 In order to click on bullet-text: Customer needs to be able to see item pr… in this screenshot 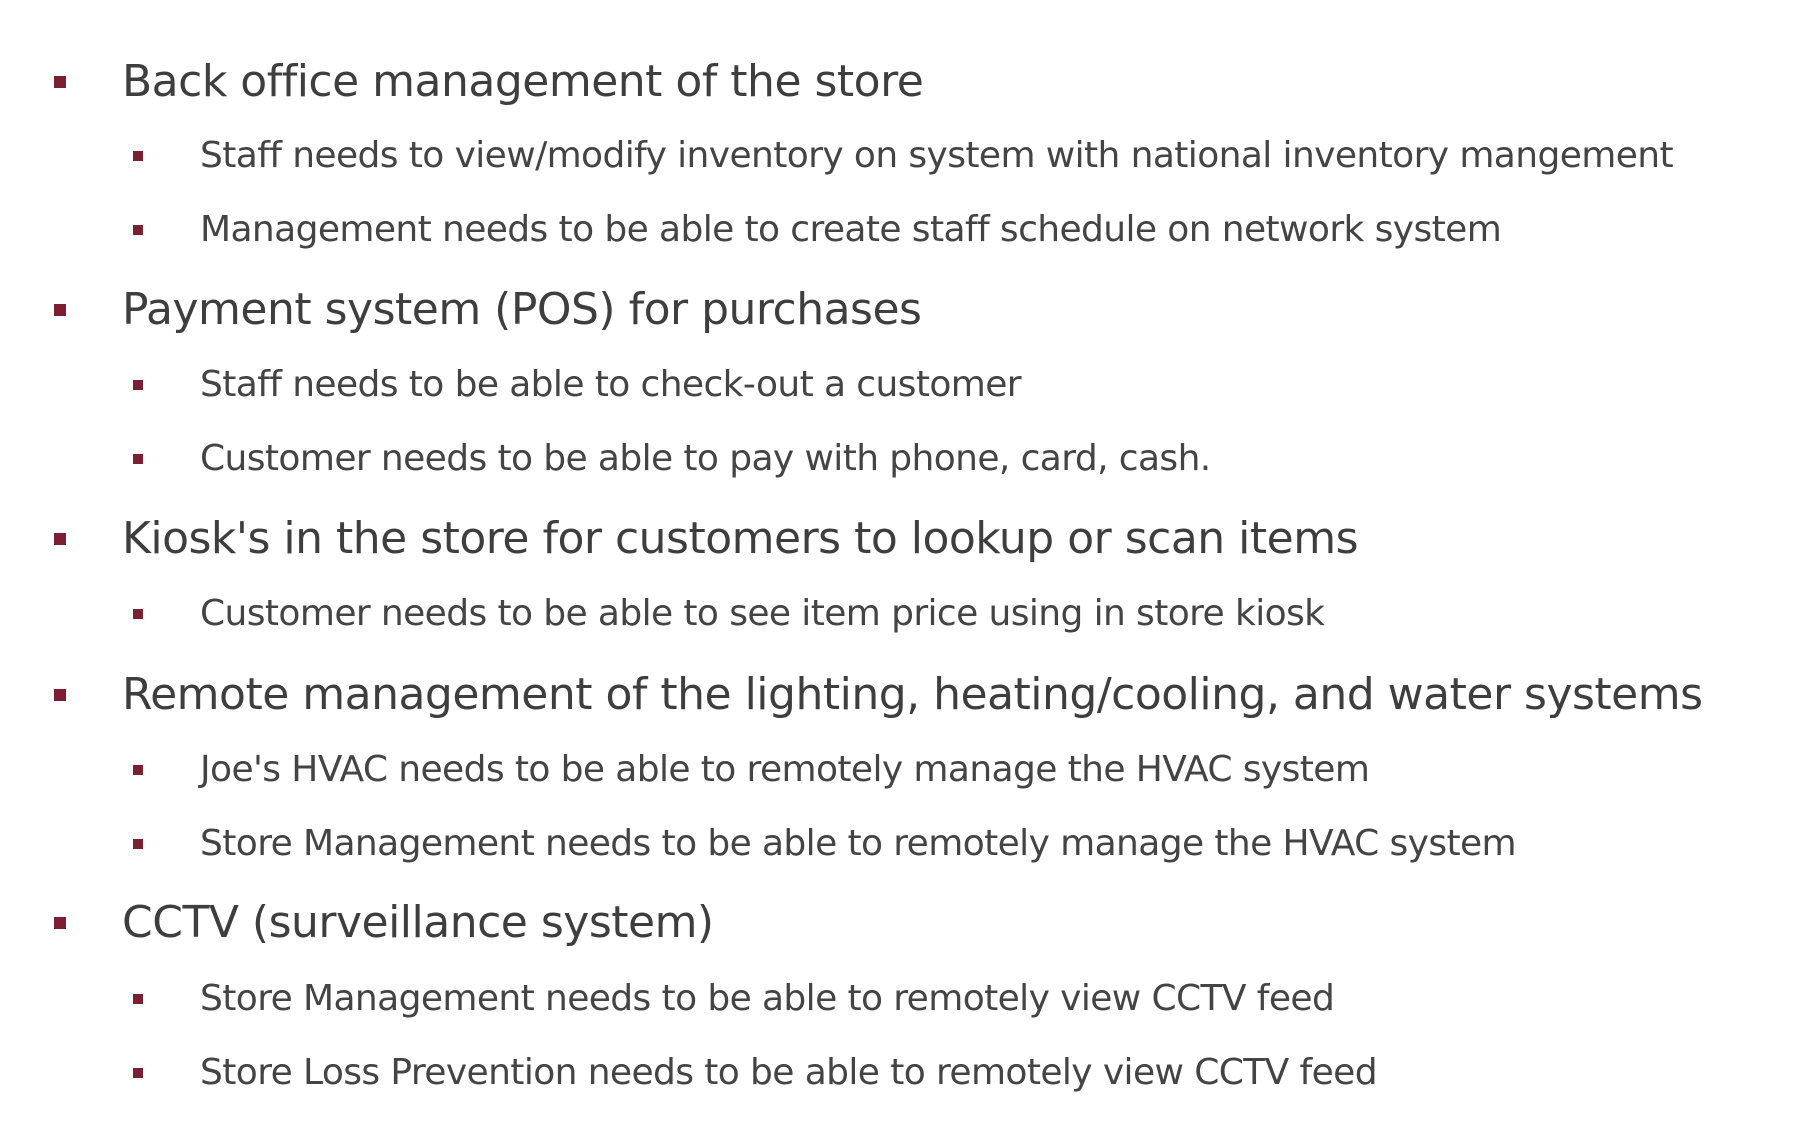, I will do `click(762, 613)`.